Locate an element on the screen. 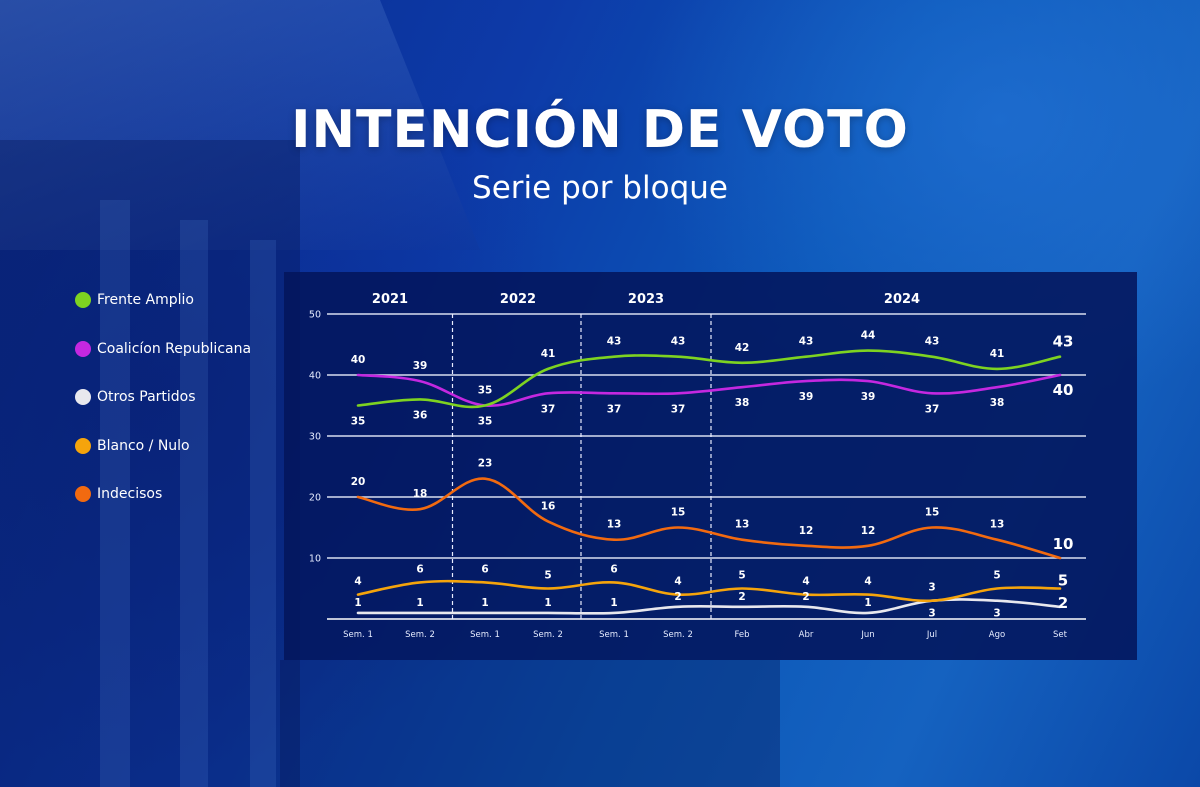 The height and width of the screenshot is (787, 1200). series-line-indecisos is located at coordinates (709, 518).